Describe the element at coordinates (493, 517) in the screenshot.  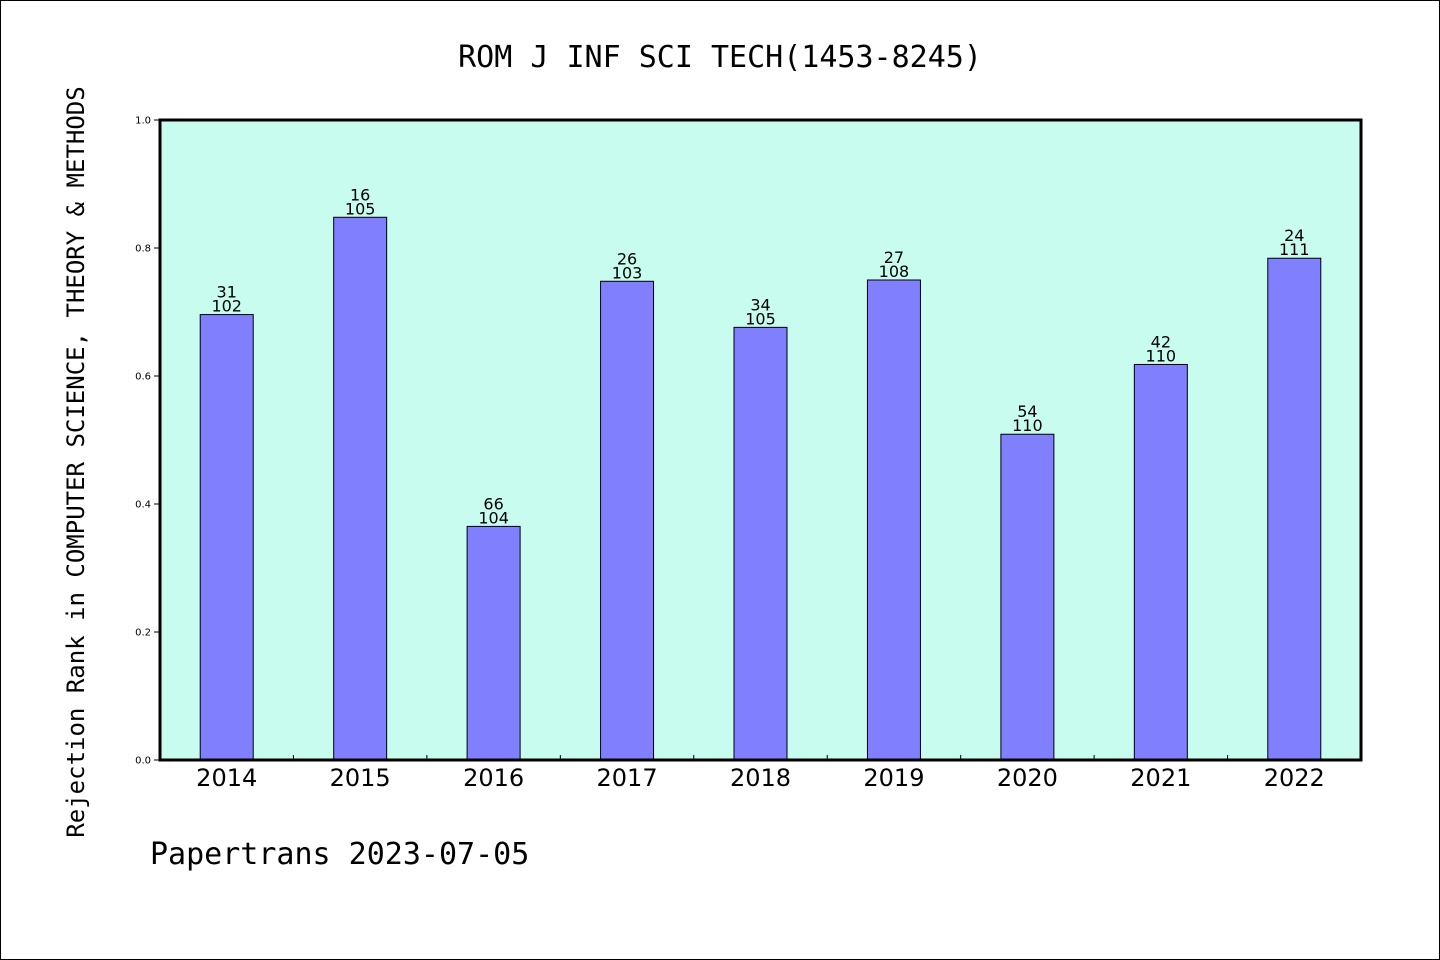
I see `bar-label-bottom-2016: 104` at that location.